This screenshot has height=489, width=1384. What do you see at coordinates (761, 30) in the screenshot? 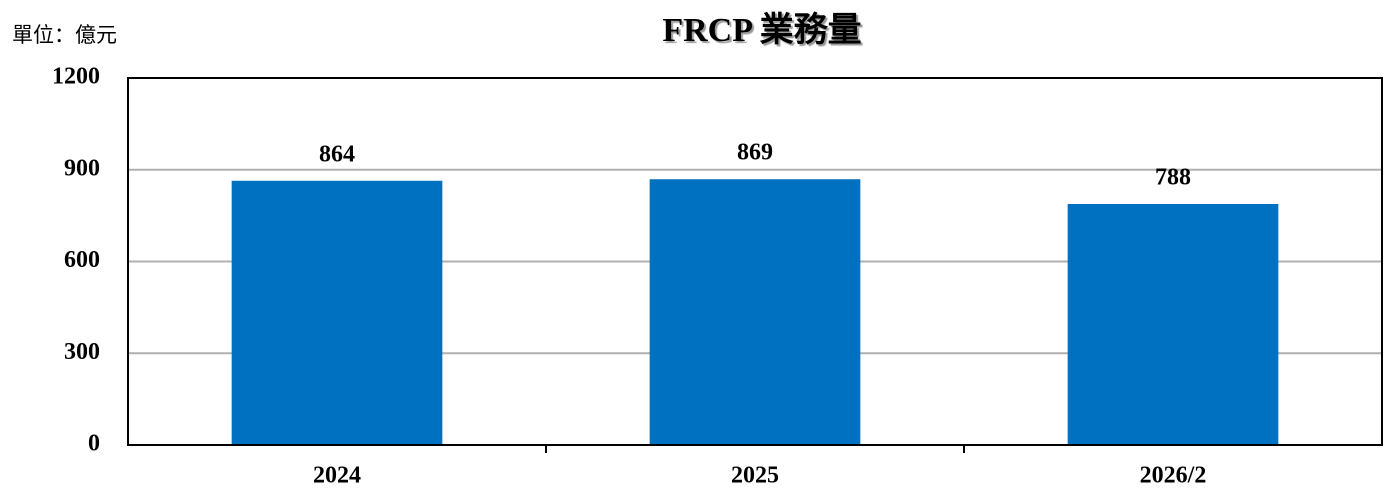
I see `chart-title: FRCP 業務量` at bounding box center [761, 30].